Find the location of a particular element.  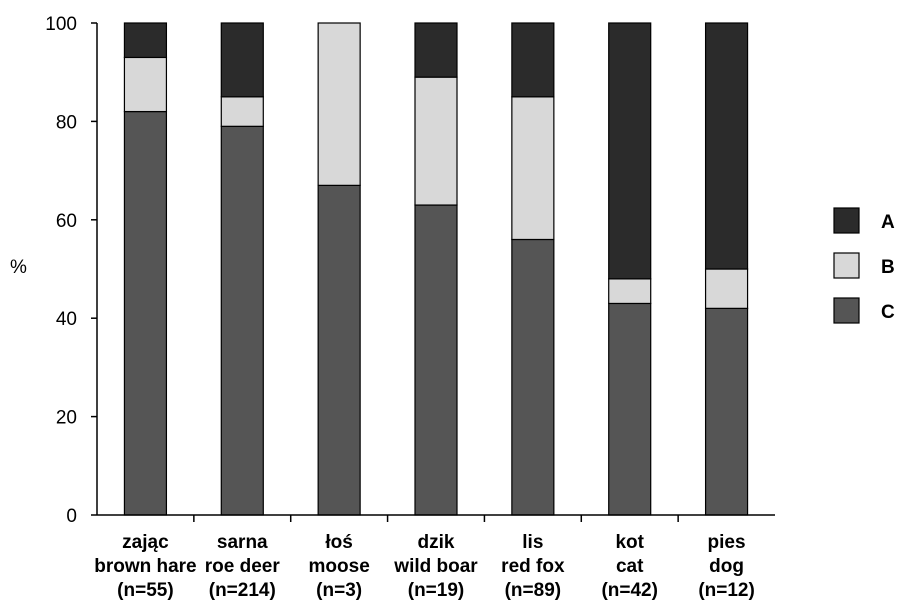

category-label: roe deer is located at coordinates (243, 566).